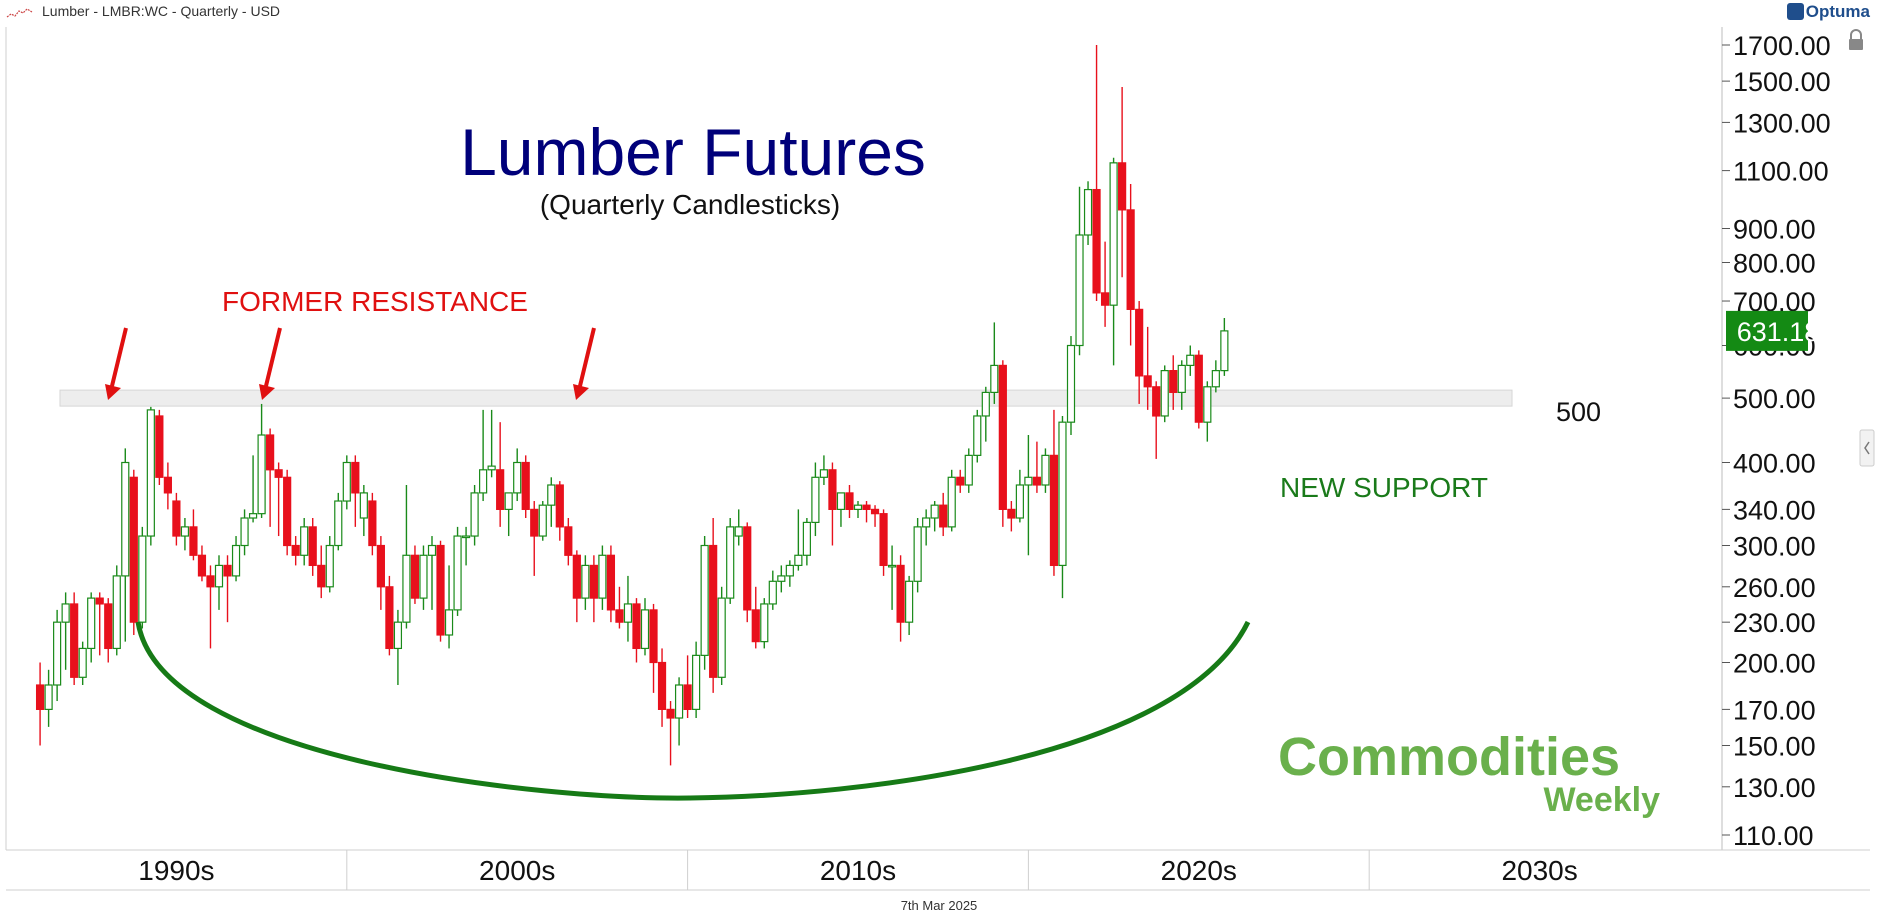  I want to click on y-tick-label: 170.00, so click(1774, 710).